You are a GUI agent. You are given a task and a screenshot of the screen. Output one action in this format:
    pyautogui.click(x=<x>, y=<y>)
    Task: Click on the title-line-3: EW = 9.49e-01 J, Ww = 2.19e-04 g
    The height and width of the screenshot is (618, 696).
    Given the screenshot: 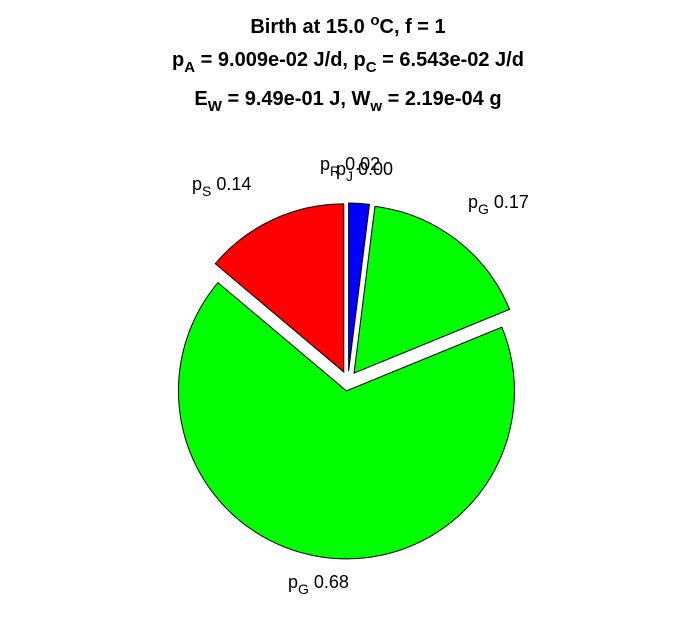 What is the action you would take?
    pyautogui.click(x=347, y=101)
    